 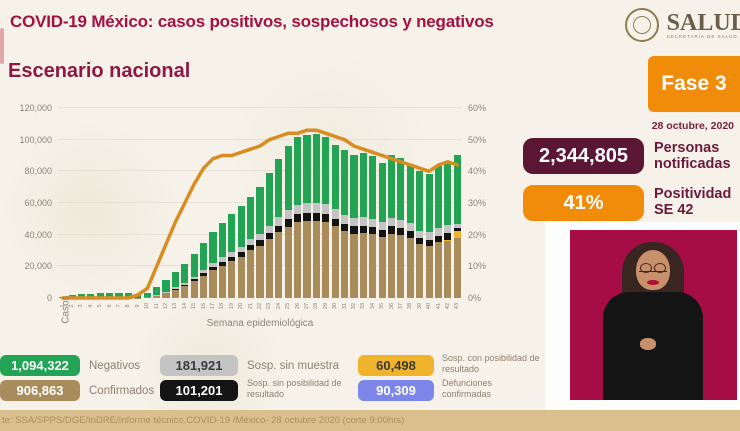 What do you see at coordinates (702, 36) in the screenshot?
I see `salud-logo-subtext: SECRETARÍA DE SALUD` at bounding box center [702, 36].